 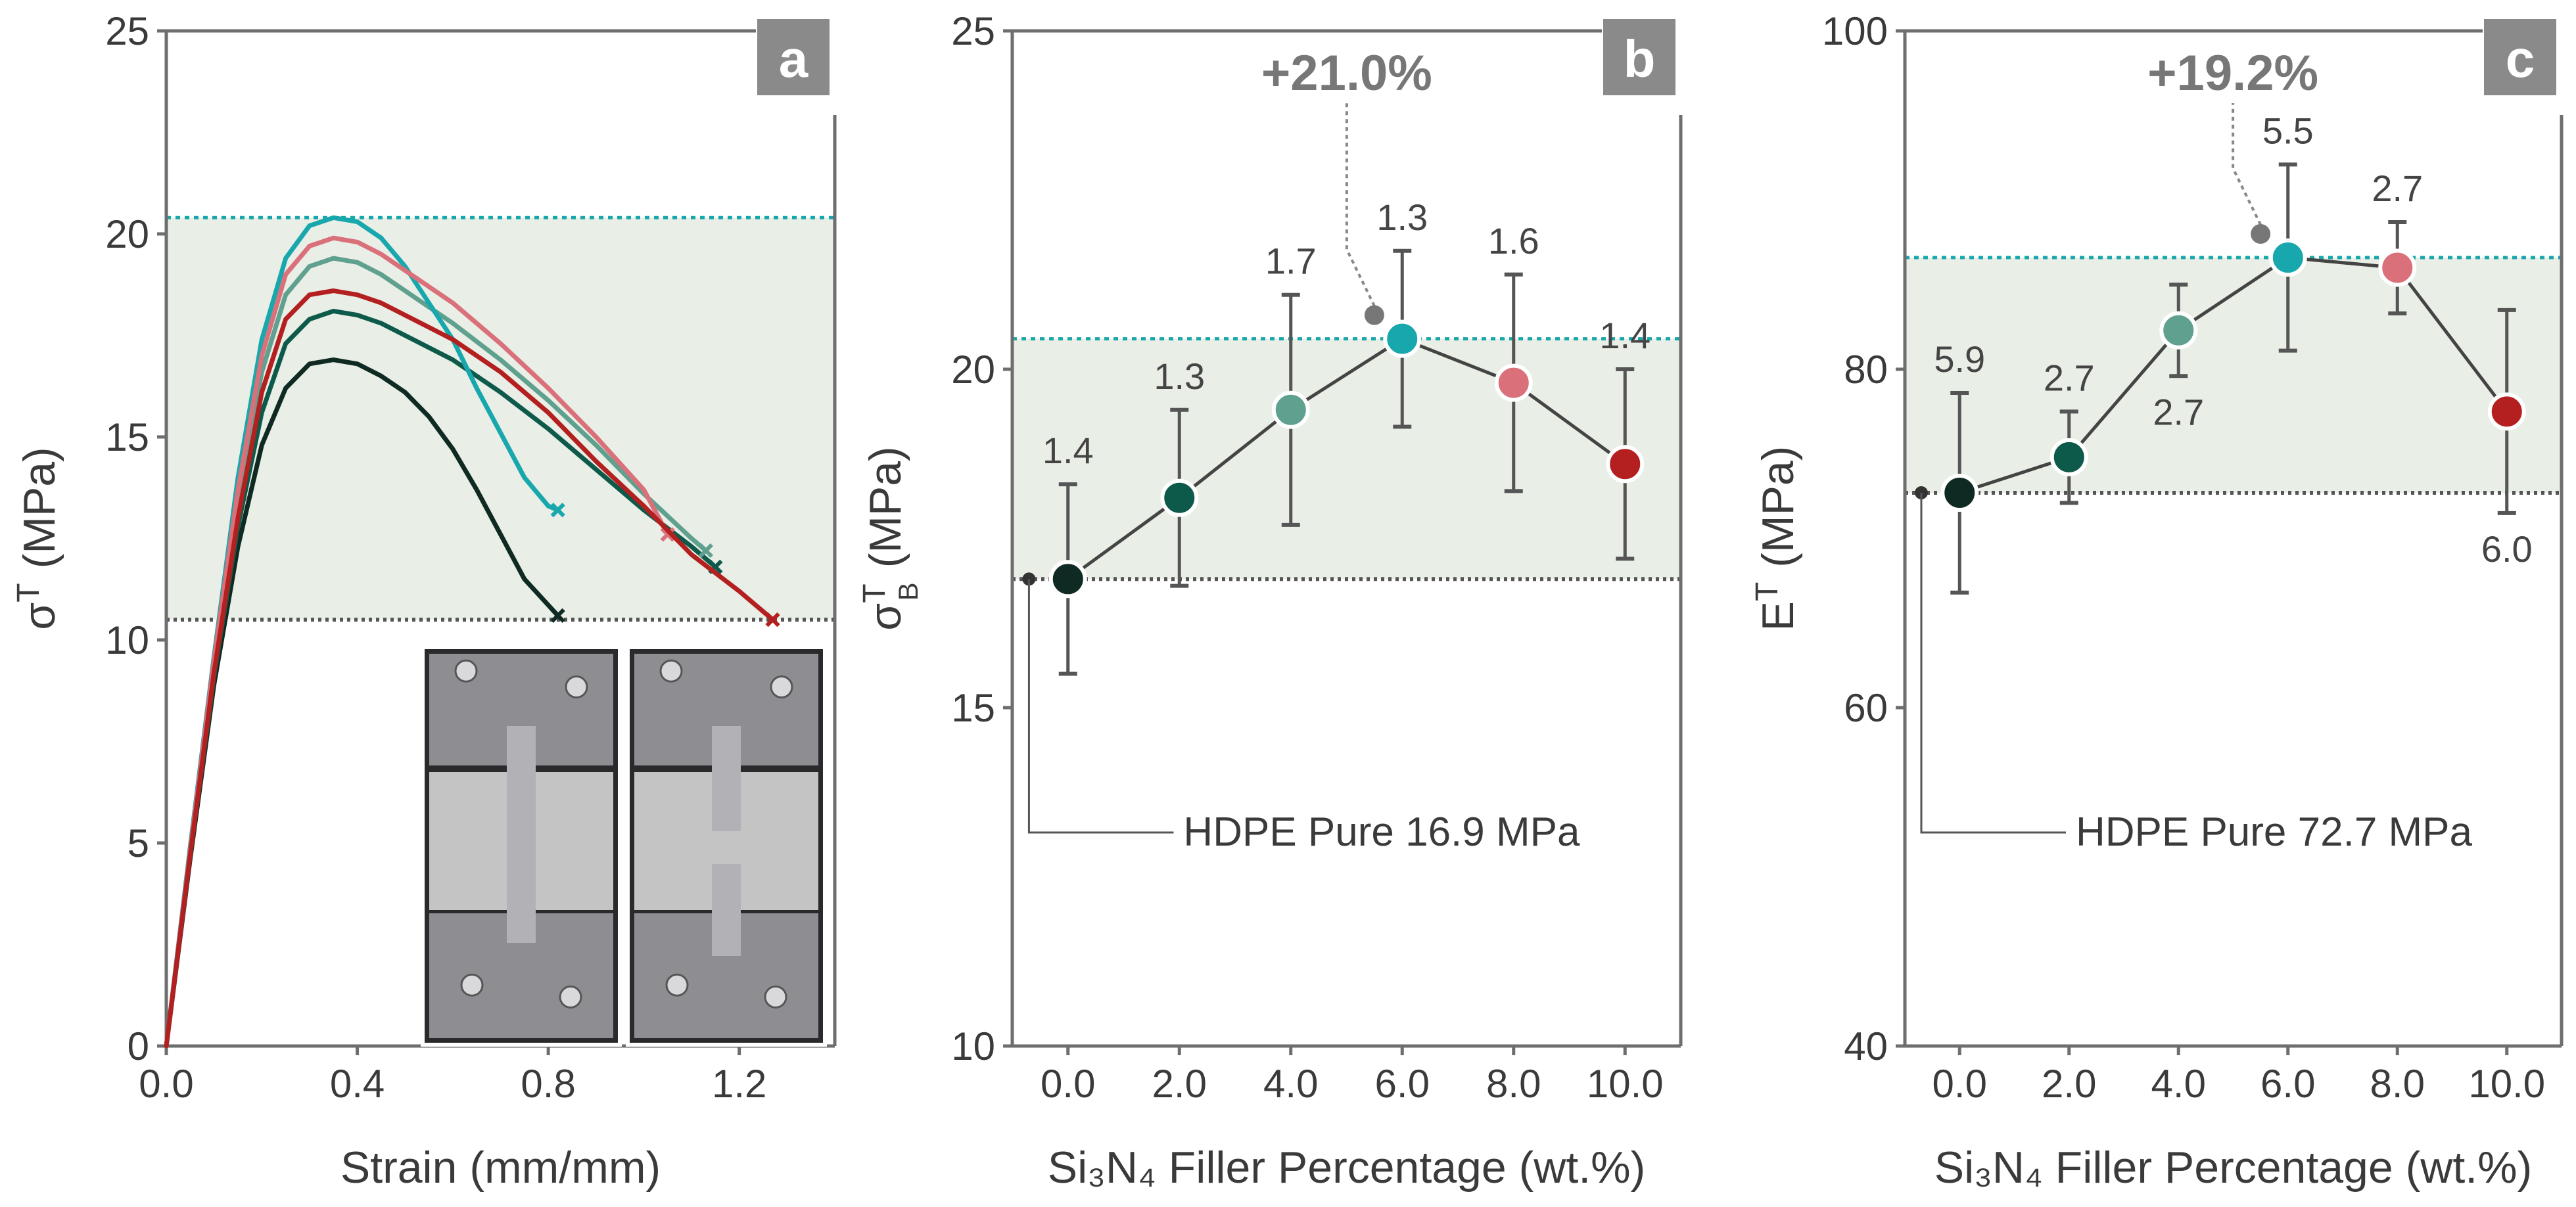 What do you see at coordinates (1514, 241) in the screenshot?
I see `error-value-label: 1.6` at bounding box center [1514, 241].